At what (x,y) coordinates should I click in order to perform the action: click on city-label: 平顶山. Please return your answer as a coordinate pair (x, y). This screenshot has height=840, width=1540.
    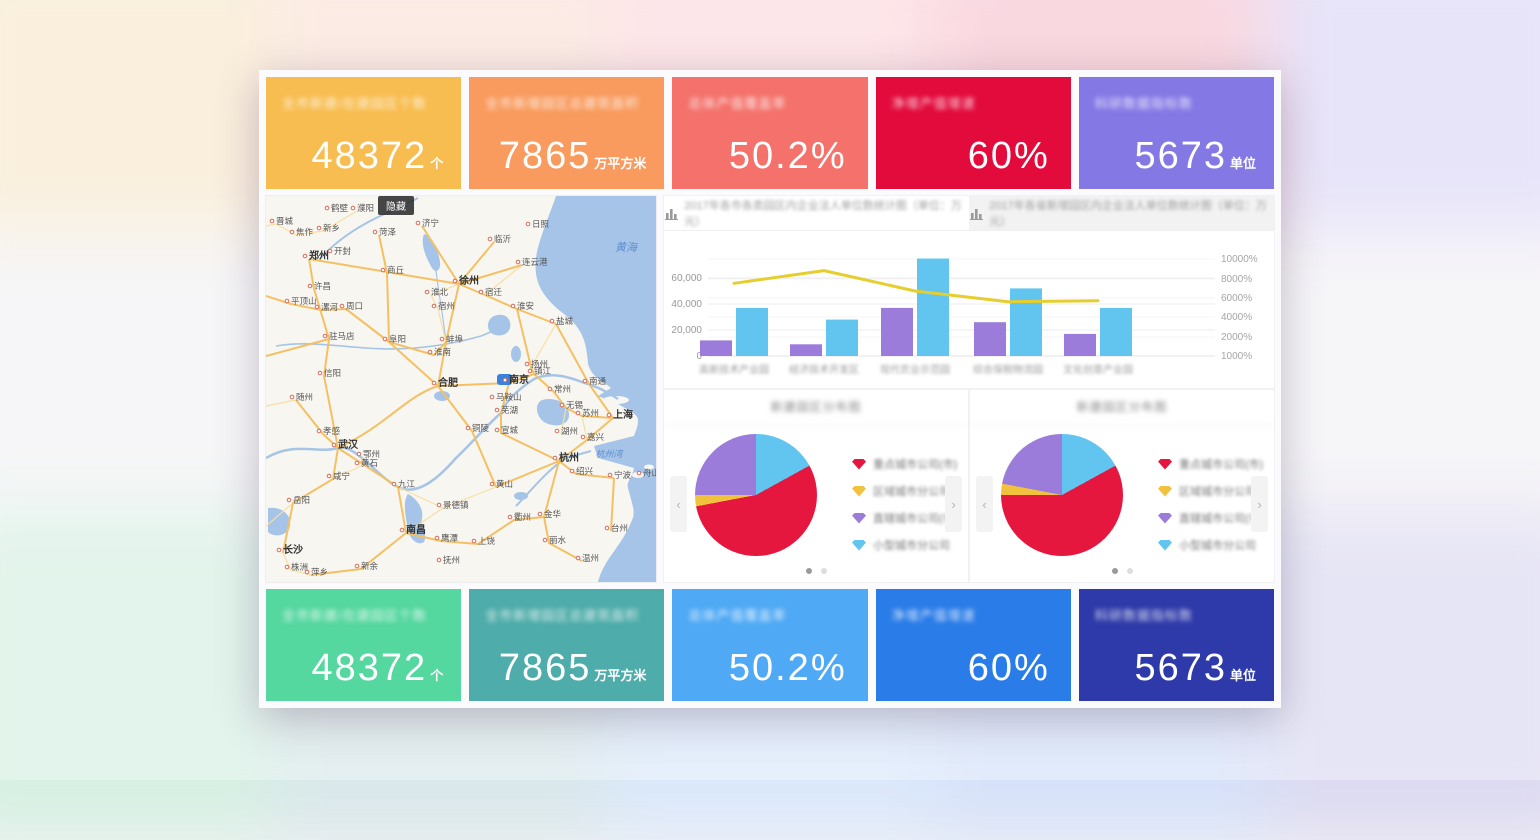
    Looking at the image, I should click on (304, 301).